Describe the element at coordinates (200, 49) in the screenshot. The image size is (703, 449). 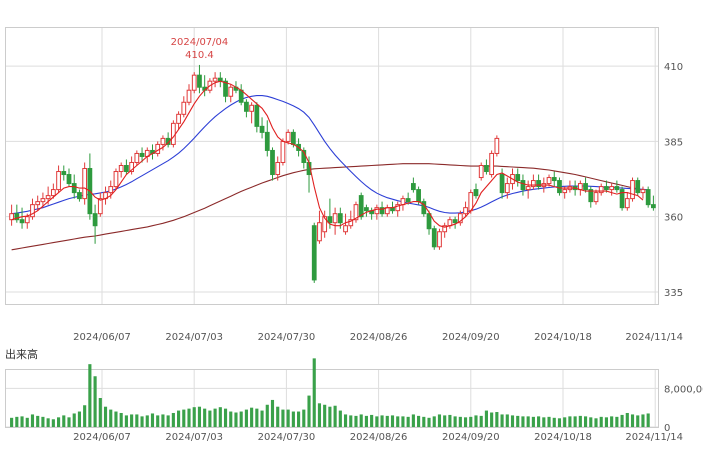
I see `high-annotation: 2024/07/04 410.4` at that location.